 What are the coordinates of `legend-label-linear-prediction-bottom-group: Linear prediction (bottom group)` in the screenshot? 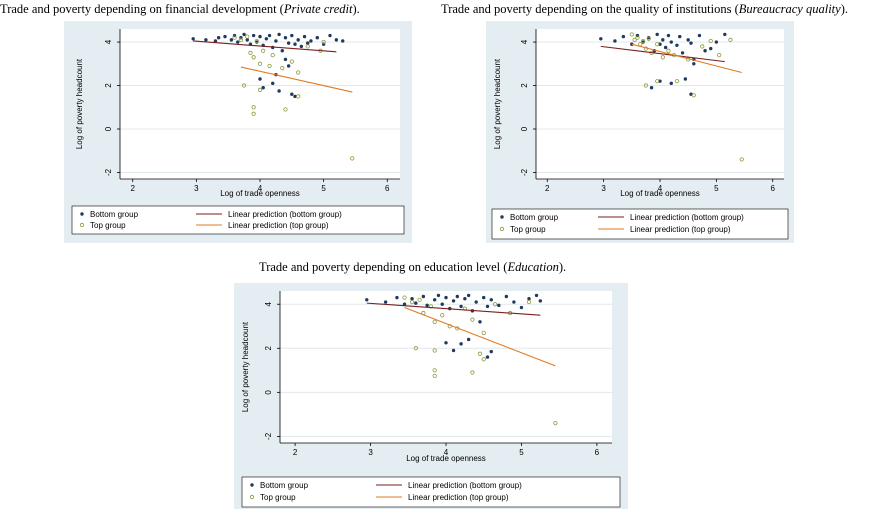 It's located at (465, 485).